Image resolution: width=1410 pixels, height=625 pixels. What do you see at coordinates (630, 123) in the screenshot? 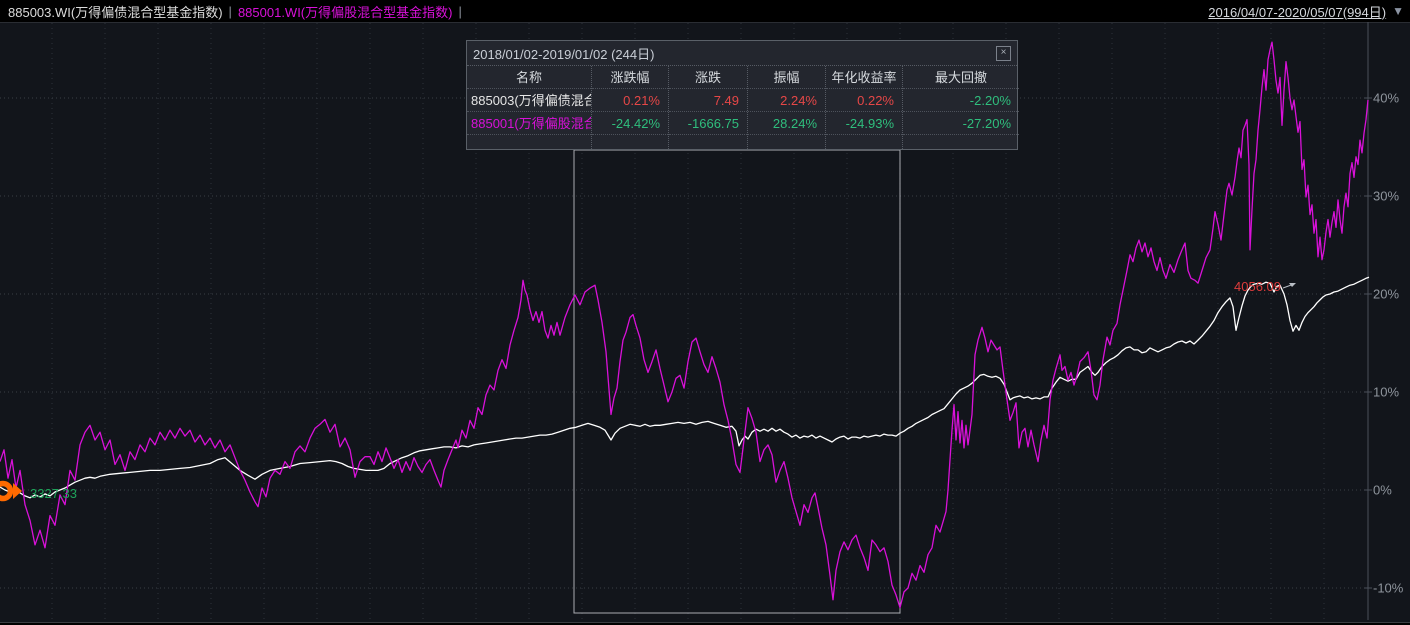
I see `tooltip-row-value: -24.42%` at bounding box center [630, 123].